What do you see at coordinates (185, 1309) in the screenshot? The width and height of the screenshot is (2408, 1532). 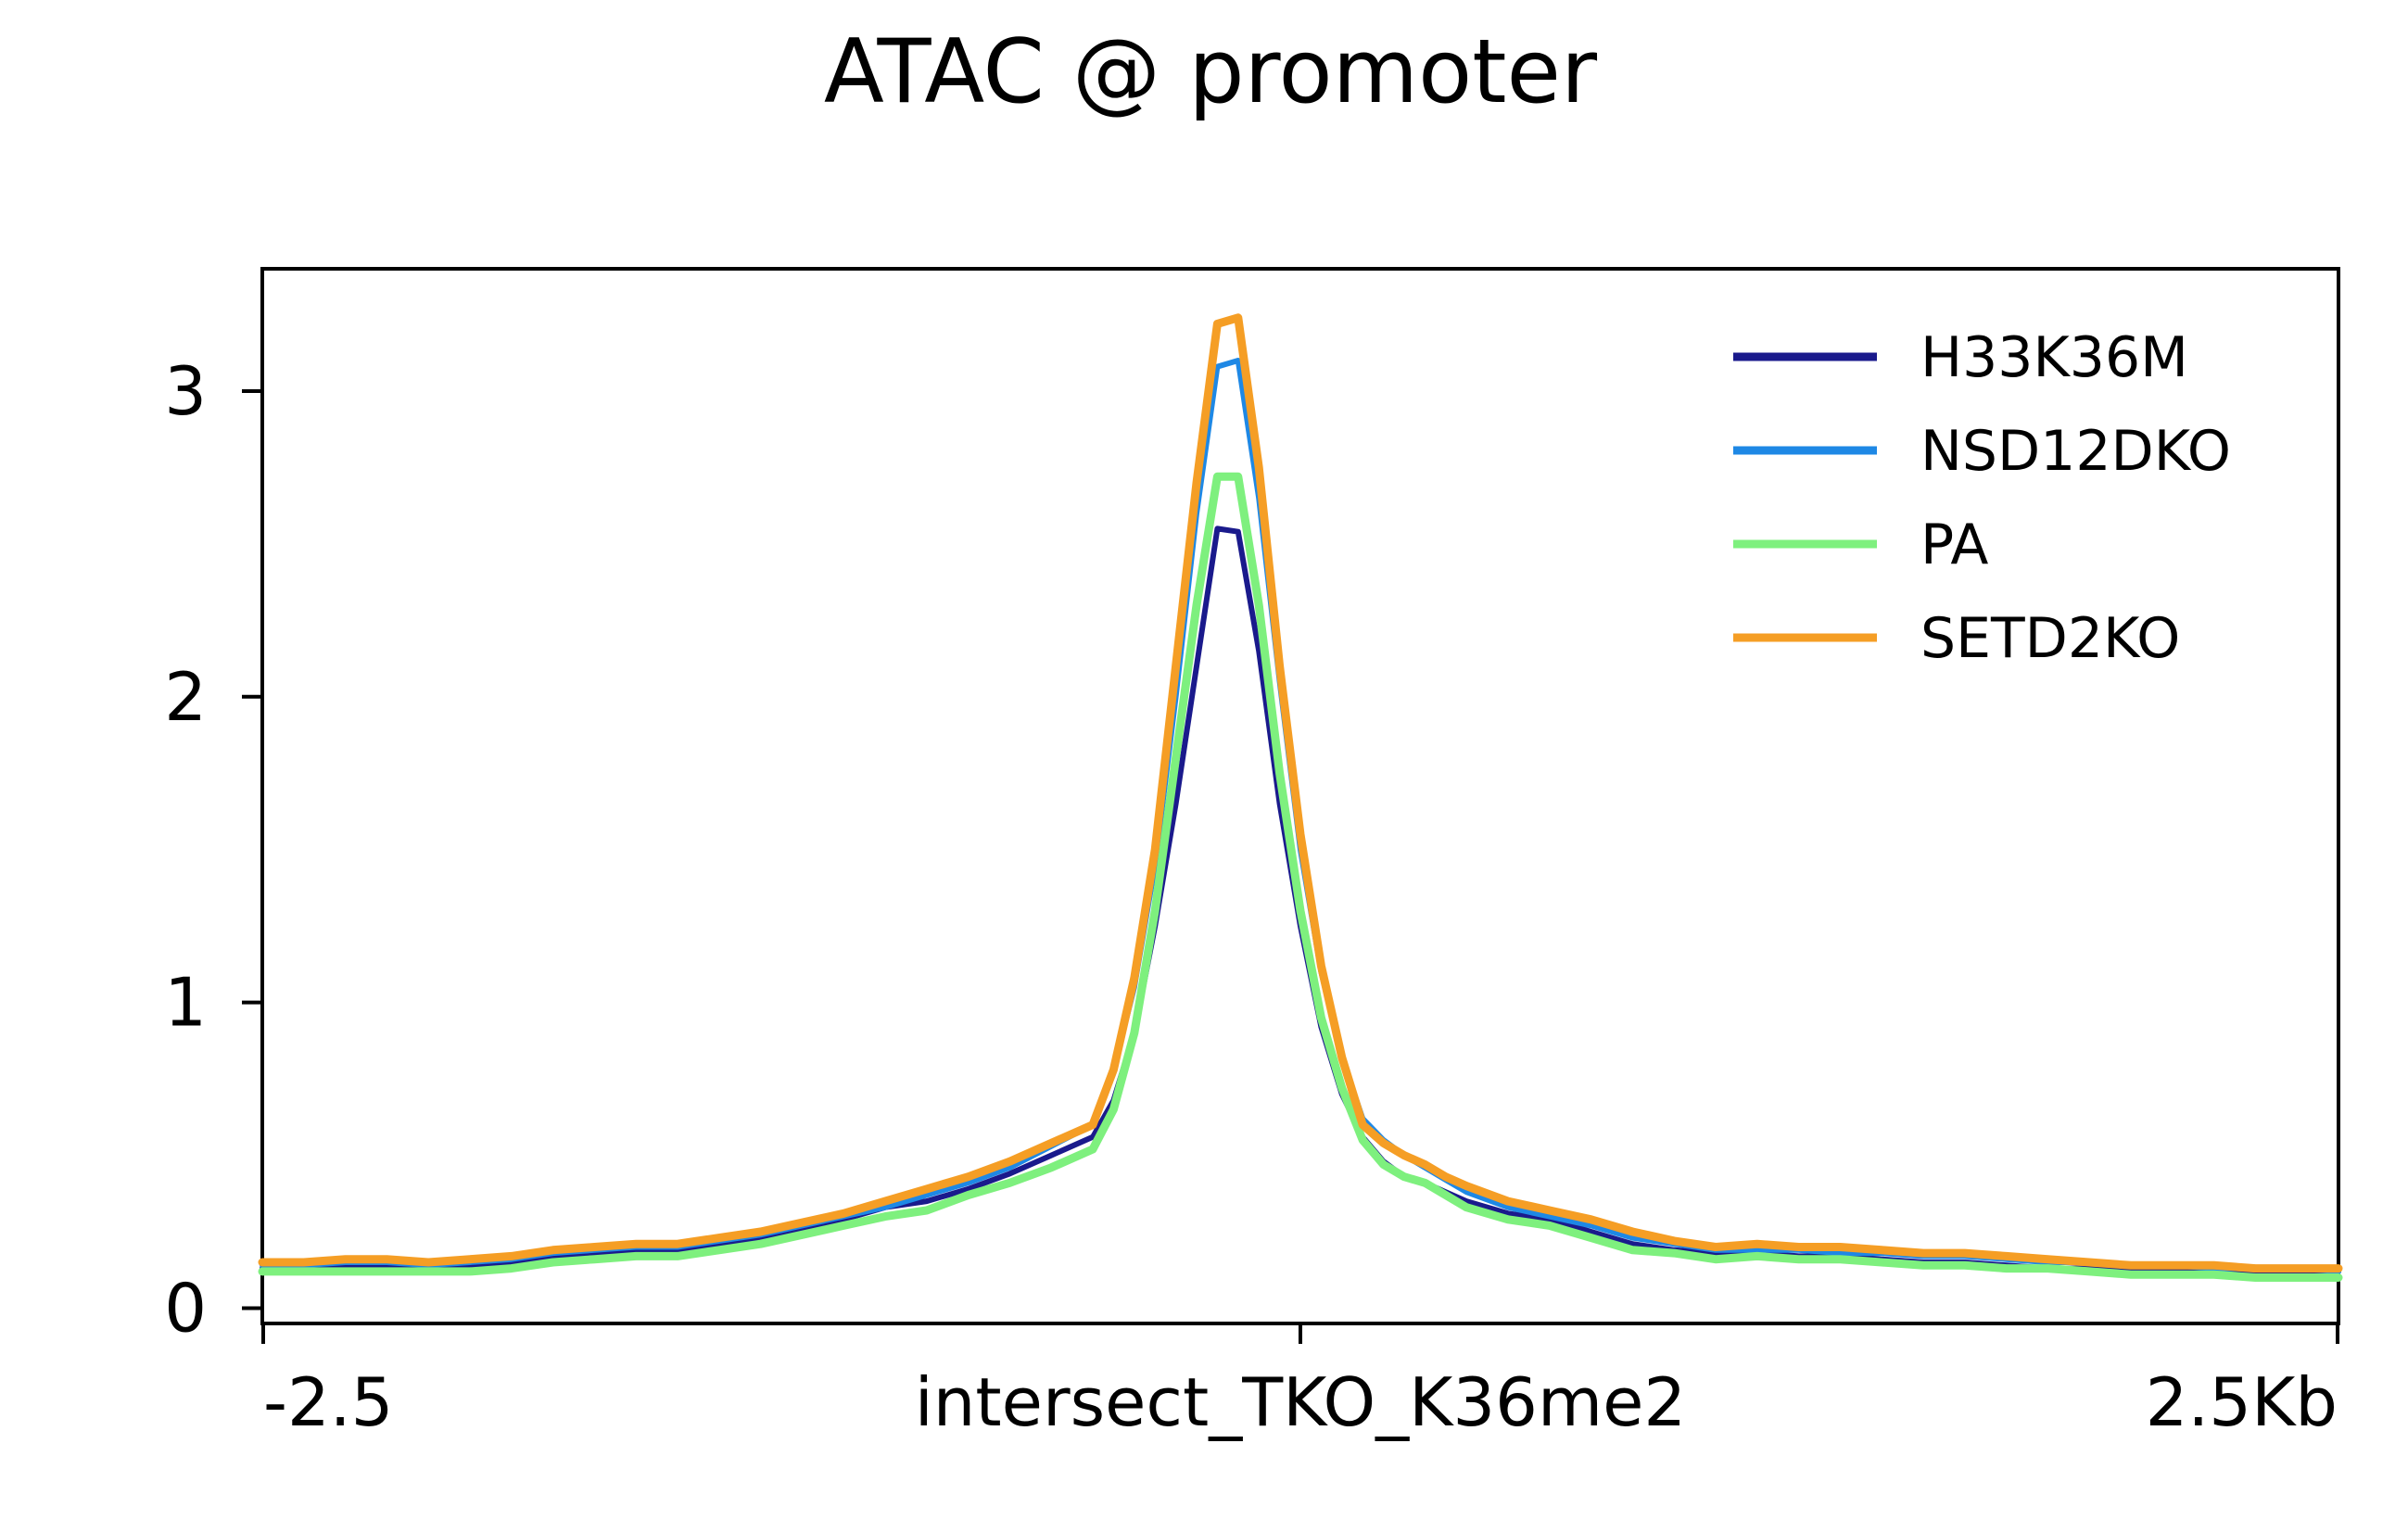 I see `y-tick-label: 0` at bounding box center [185, 1309].